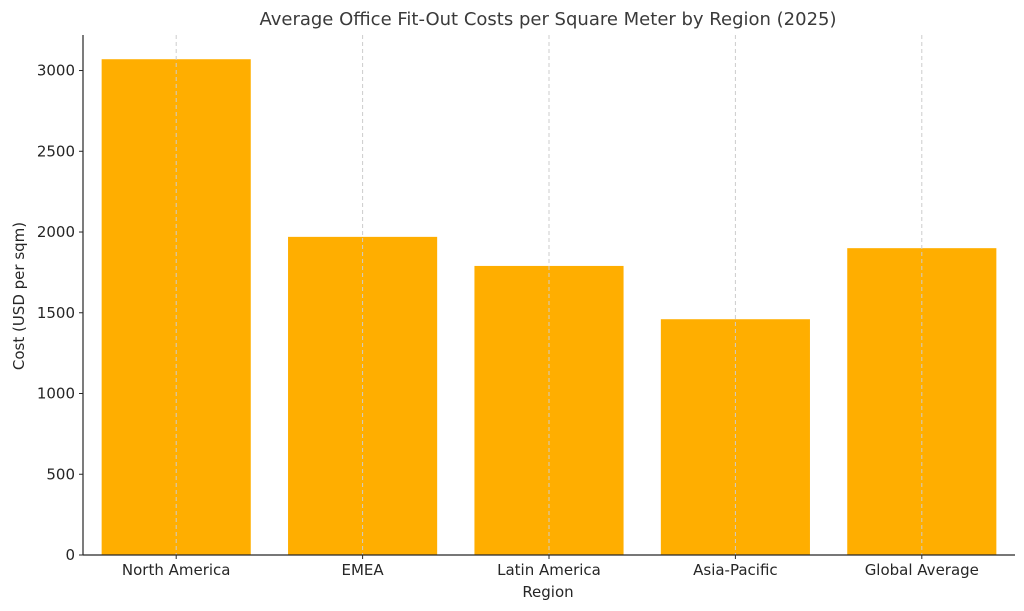  Describe the element at coordinates (70, 555) in the screenshot. I see `y-tick-label: 0` at that location.